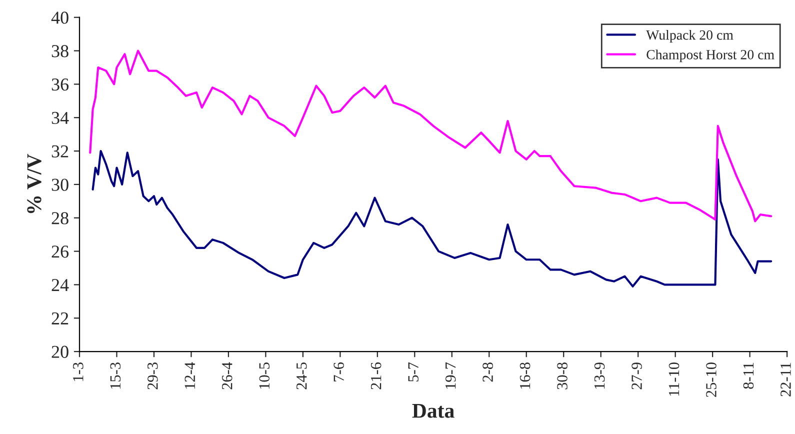 This screenshot has height=434, width=795. Describe the element at coordinates (78, 371) in the screenshot. I see `x-tick-label: 1-3` at that location.